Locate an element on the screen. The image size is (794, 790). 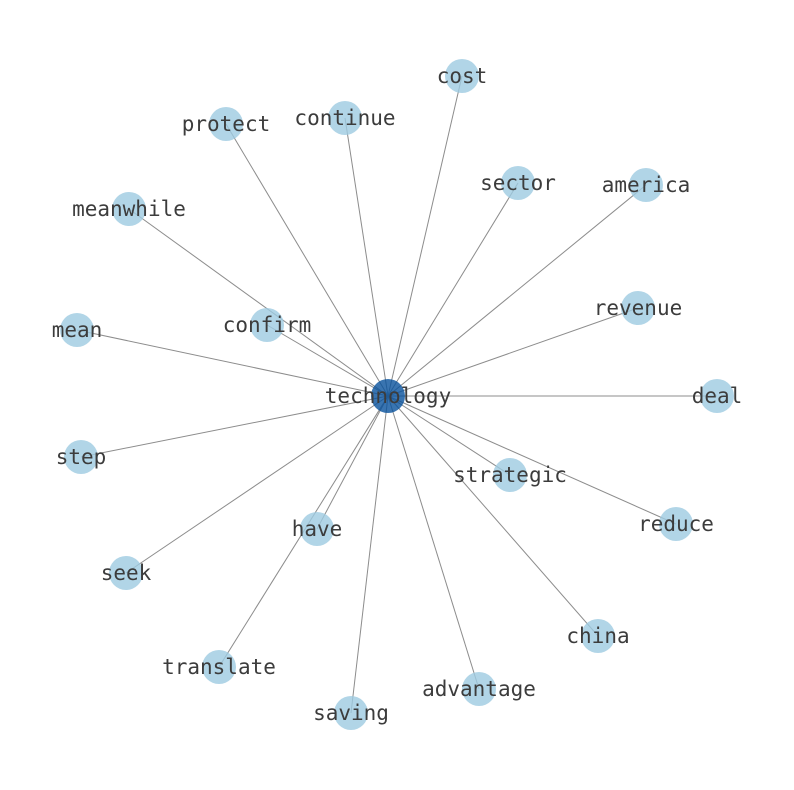
node-mean is located at coordinates (77, 330).